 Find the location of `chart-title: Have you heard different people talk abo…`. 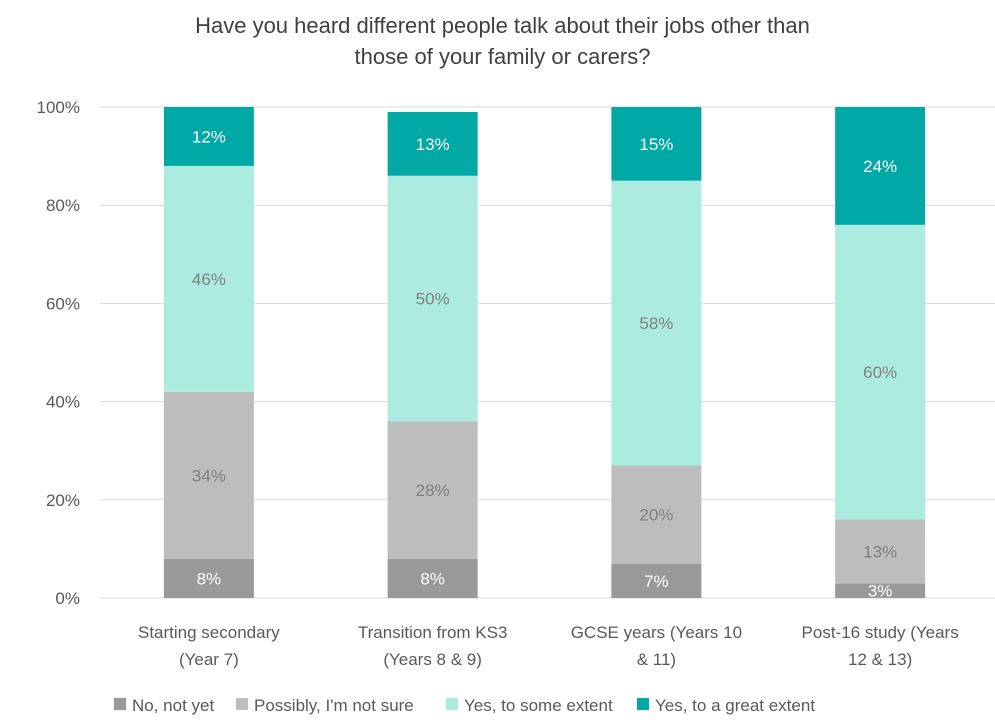

chart-title: Have you heard different people talk abo… is located at coordinates (502, 41).